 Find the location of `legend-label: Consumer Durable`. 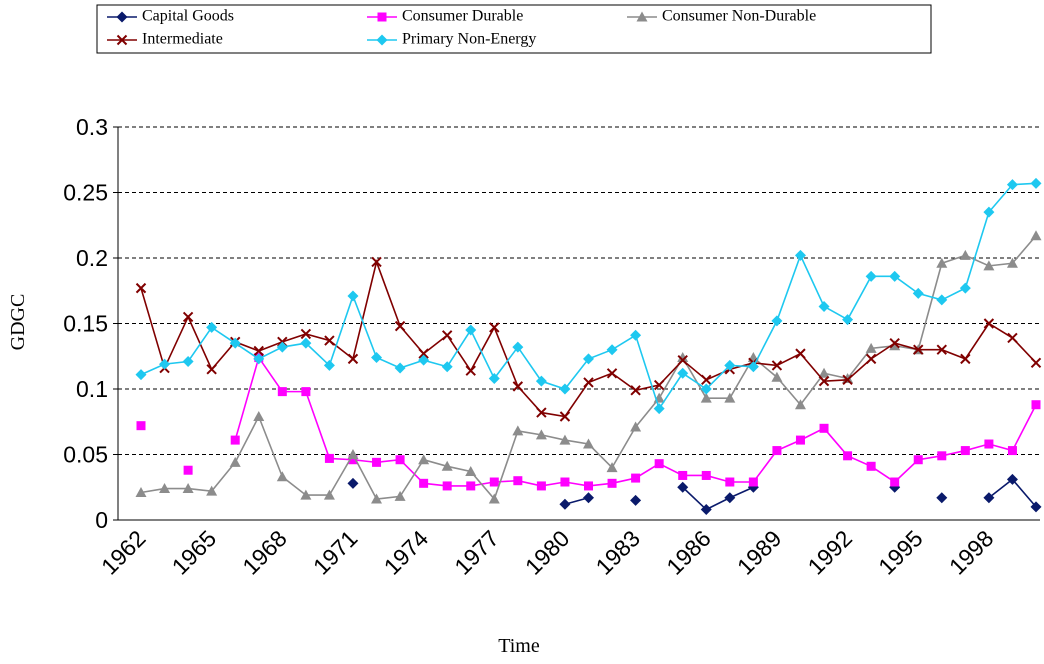

legend-label: Consumer Durable is located at coordinates (462, 16).